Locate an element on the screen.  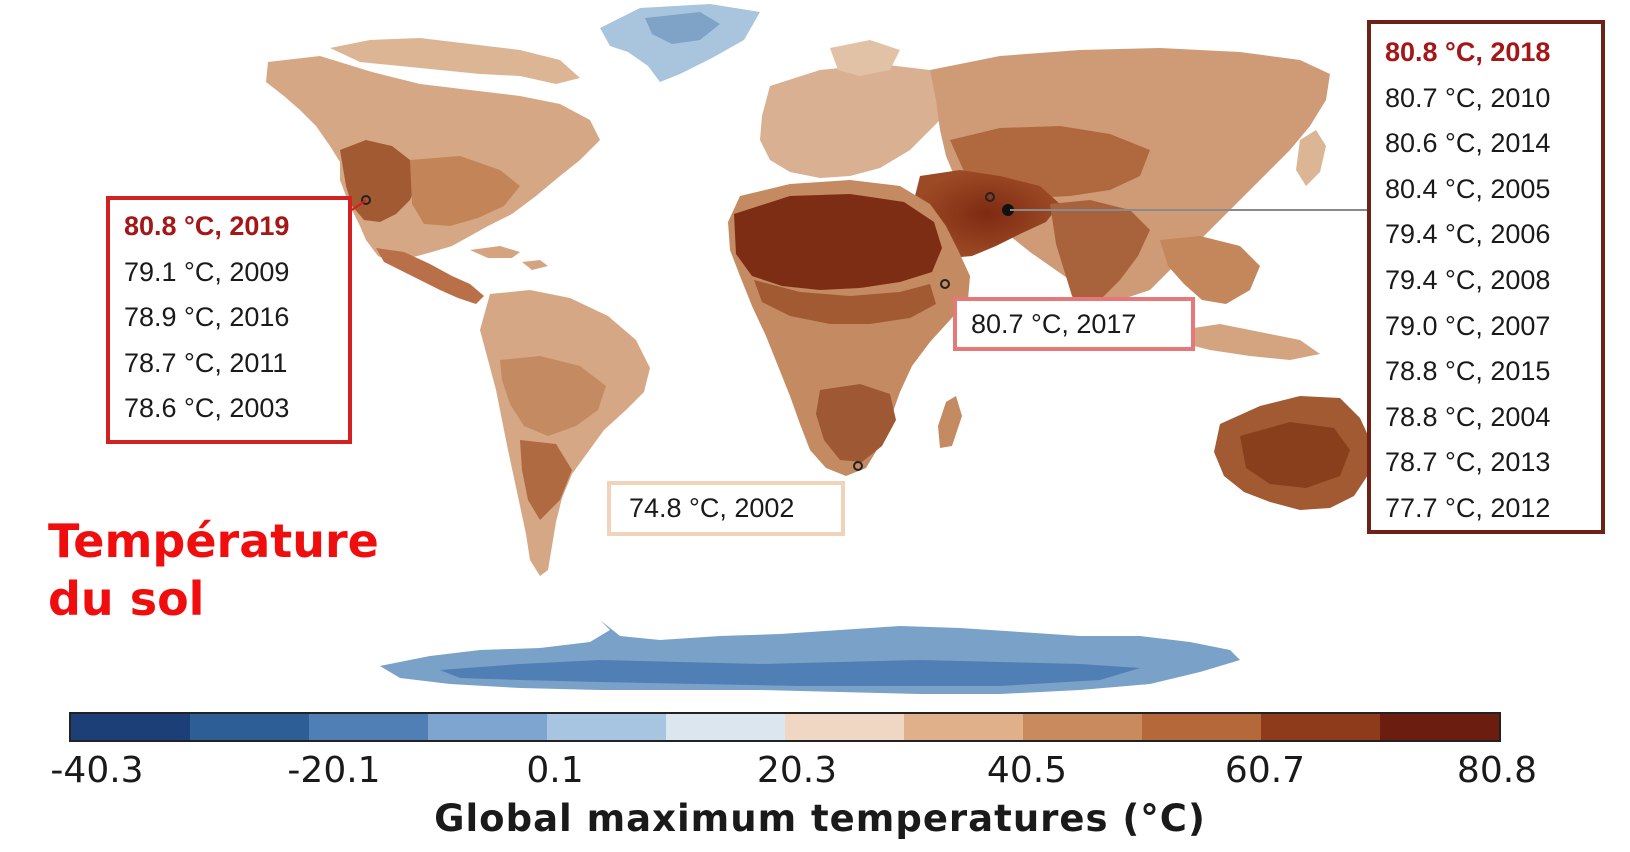
record-entry: 74.8 °C, 2002 is located at coordinates (712, 508).